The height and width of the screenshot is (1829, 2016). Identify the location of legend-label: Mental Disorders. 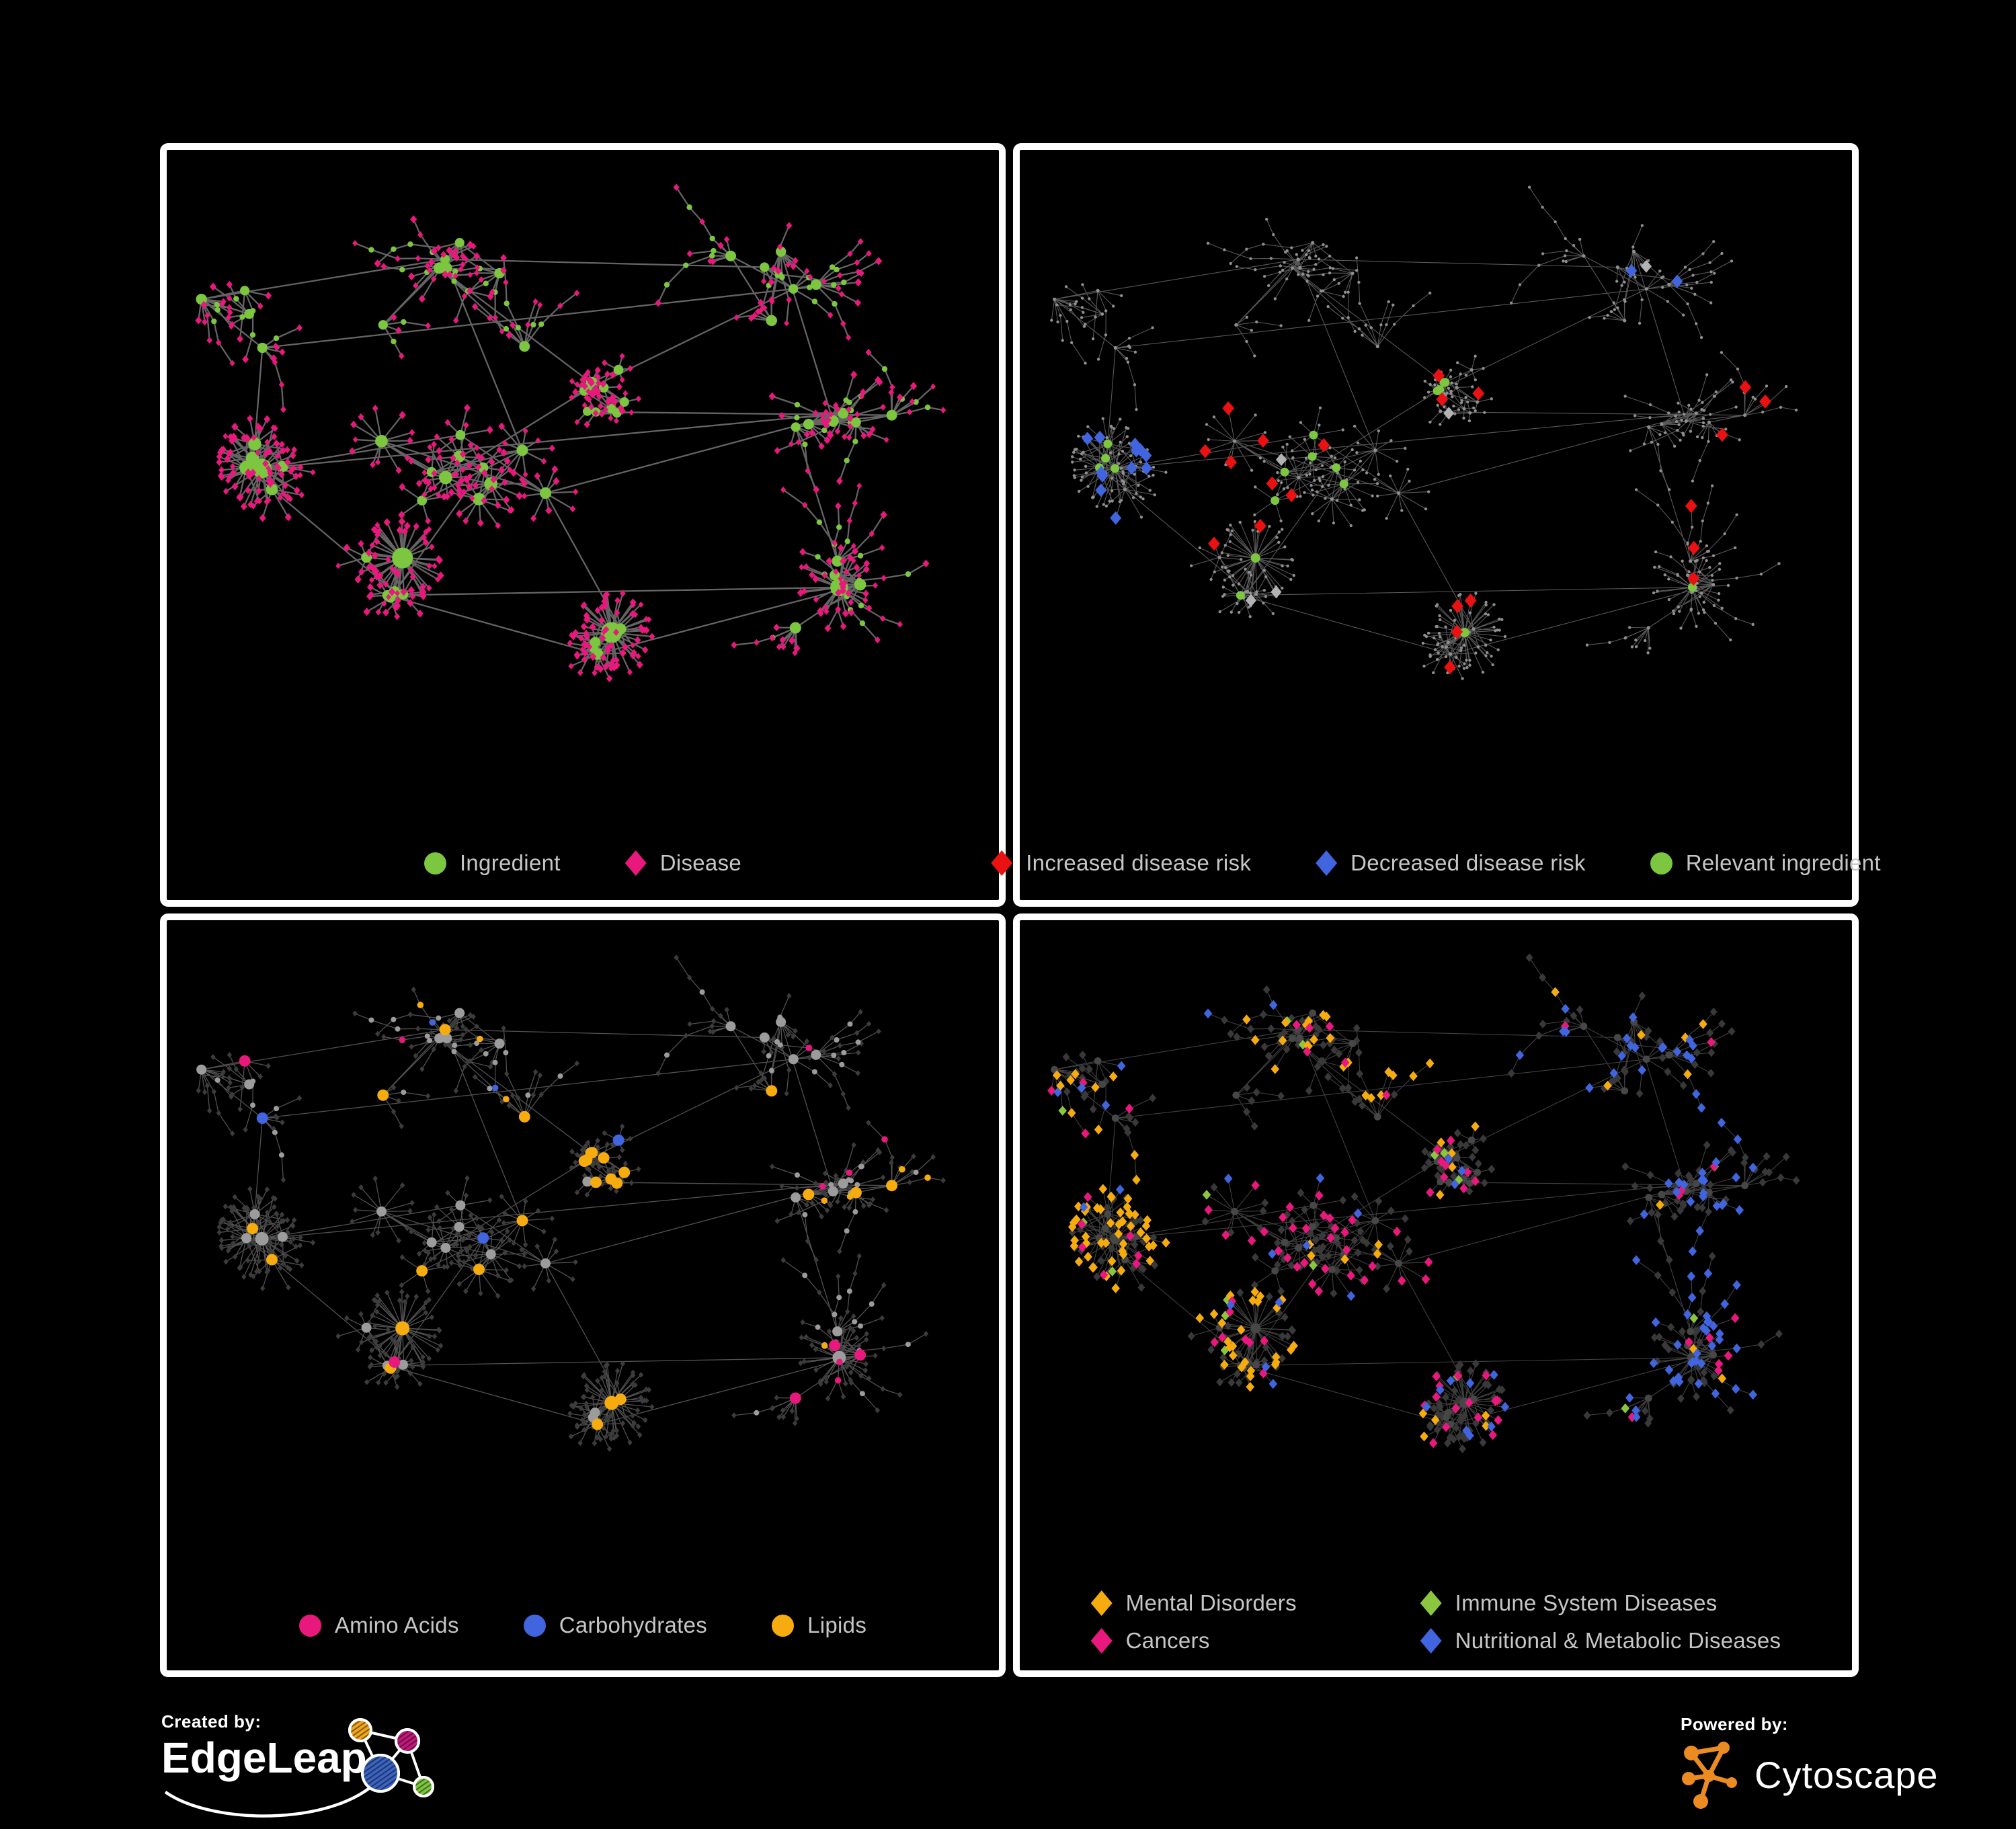
(1211, 1602).